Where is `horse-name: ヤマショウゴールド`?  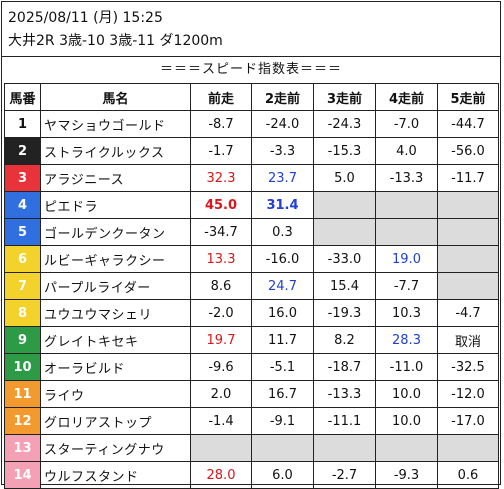
horse-name: ヤマショウゴールド is located at coordinates (115, 124).